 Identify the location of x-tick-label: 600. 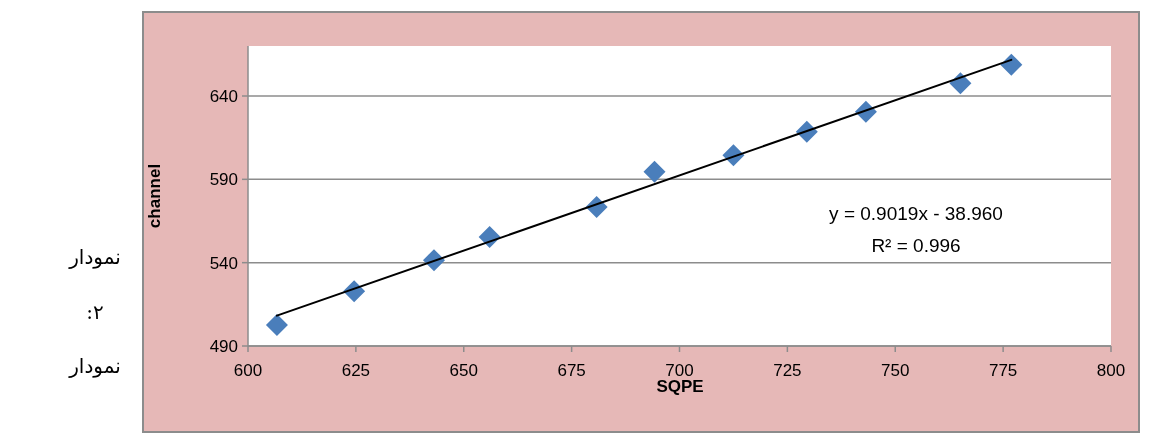
(248, 370).